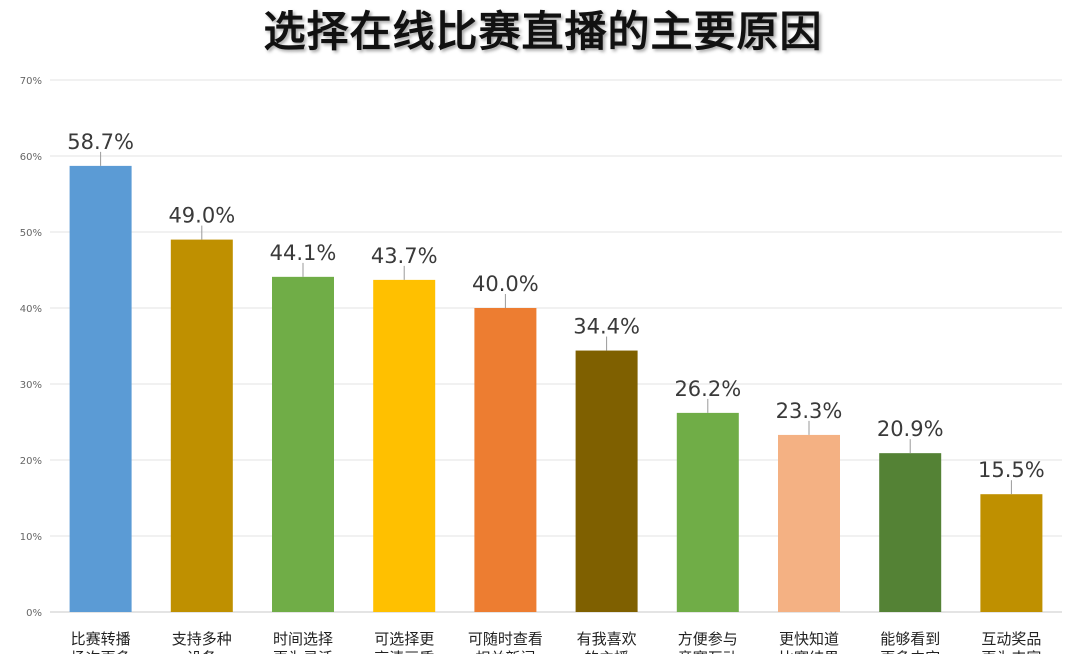 Image resolution: width=1086 pixels, height=654 pixels. I want to click on x-category-label: 时间选择更为灵活, so click(303, 642).